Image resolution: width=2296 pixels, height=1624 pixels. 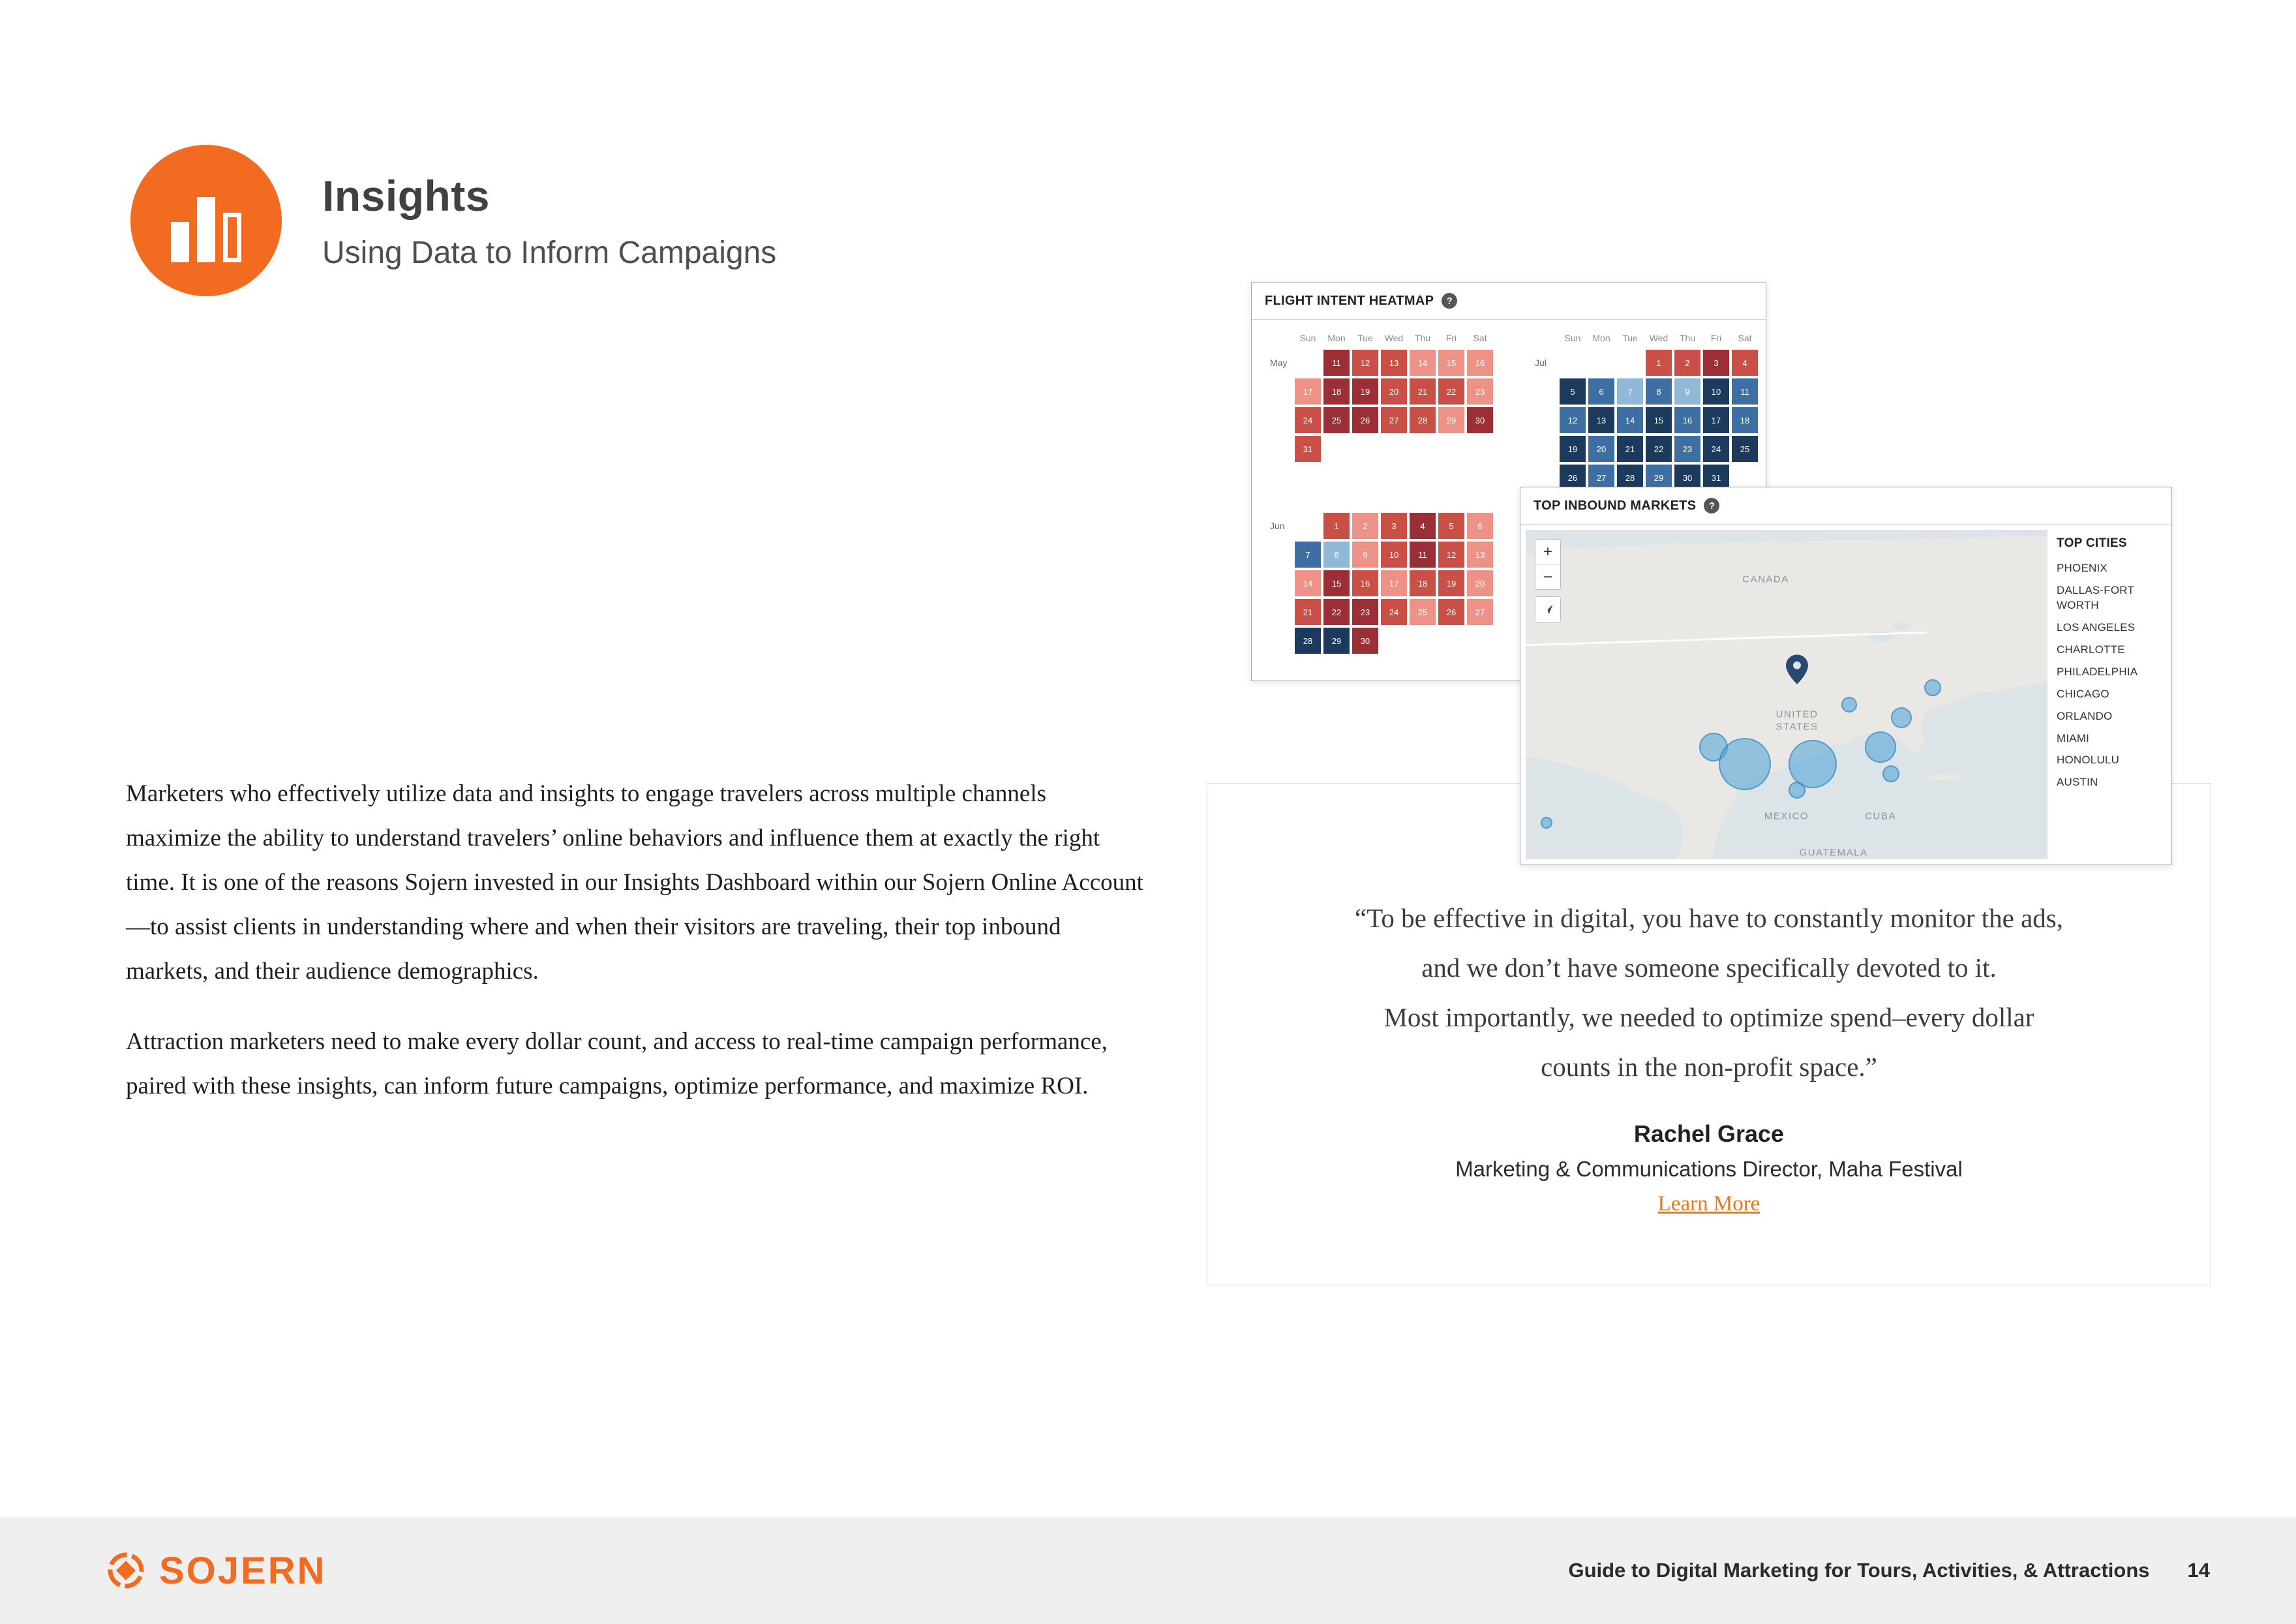 I want to click on locate-button, so click(x=1547, y=609).